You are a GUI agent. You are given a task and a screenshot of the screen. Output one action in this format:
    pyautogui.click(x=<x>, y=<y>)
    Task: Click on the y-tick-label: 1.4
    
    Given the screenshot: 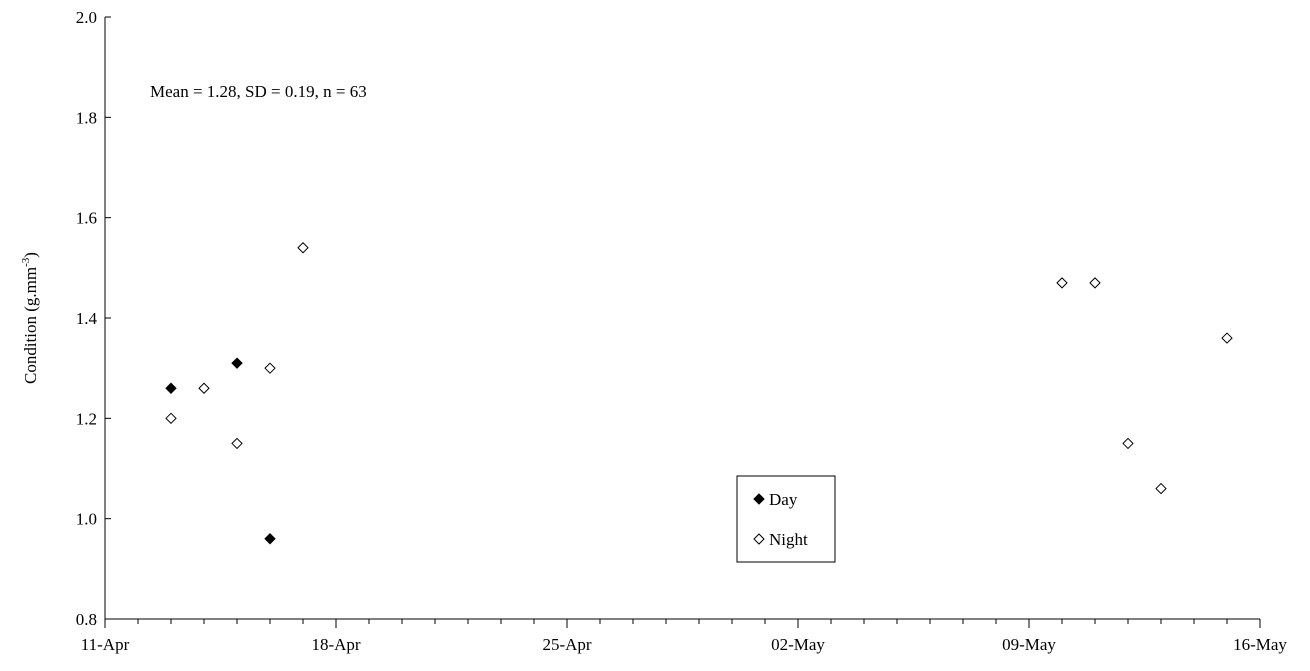 What is the action you would take?
    pyautogui.click(x=87, y=318)
    